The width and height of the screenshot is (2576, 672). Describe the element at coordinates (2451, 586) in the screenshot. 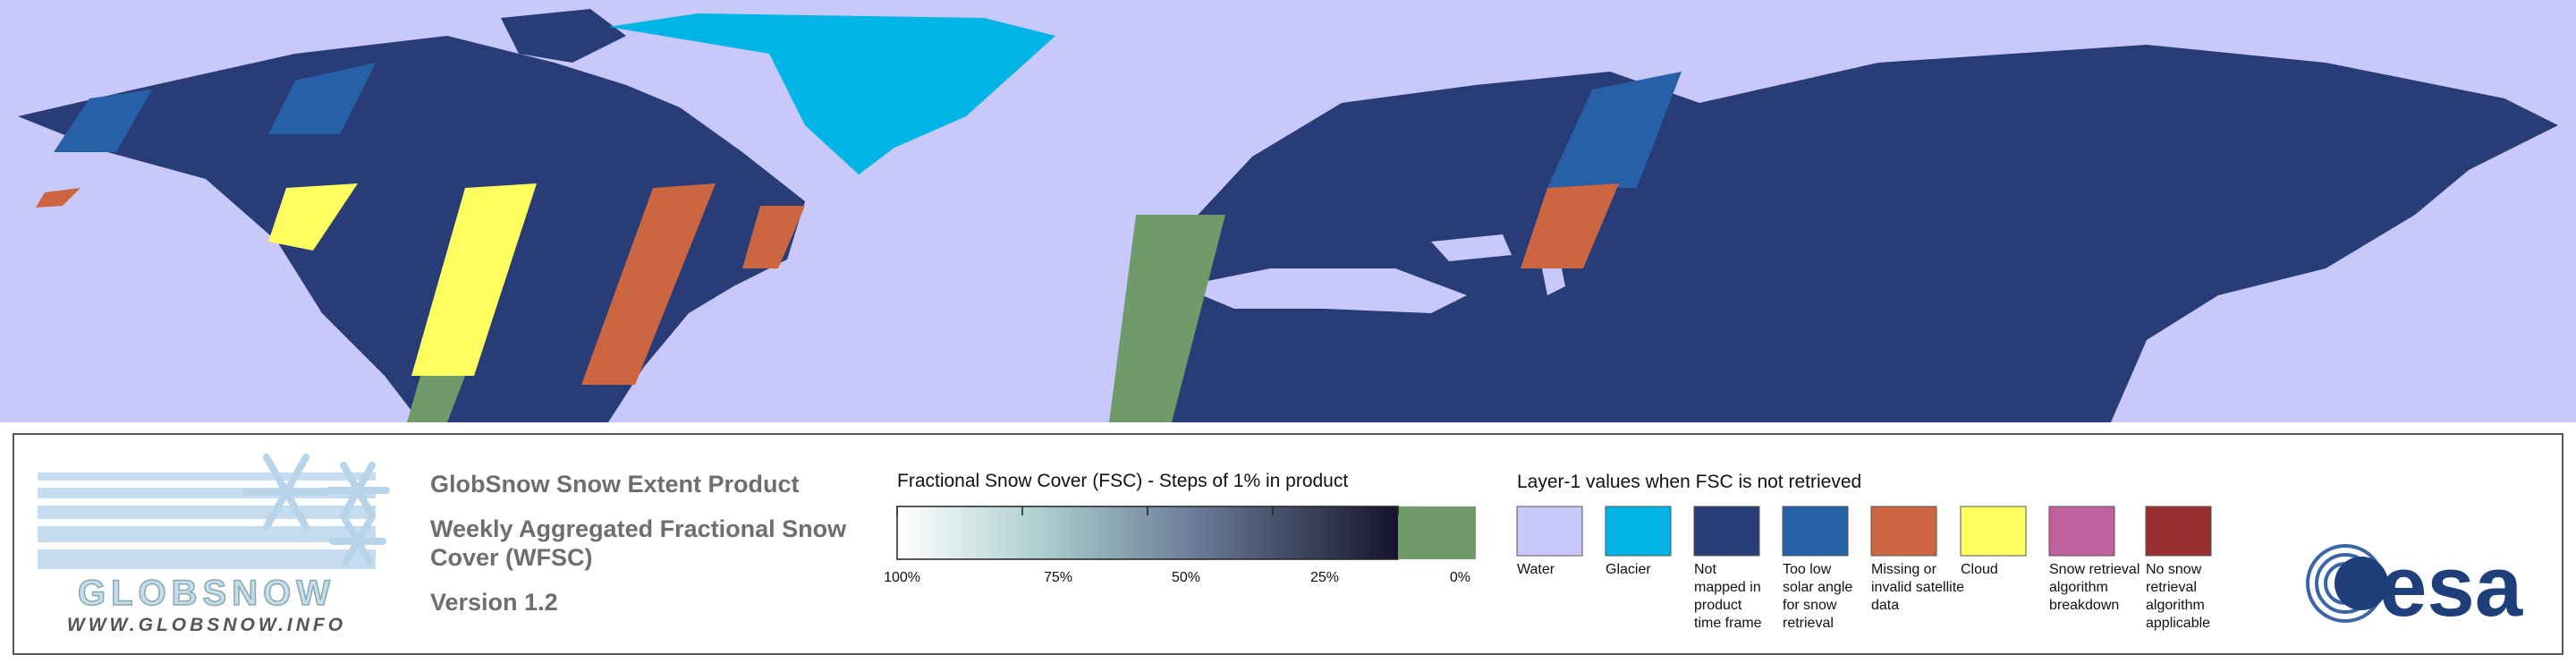

I see `esa-wordmark: esa` at that location.